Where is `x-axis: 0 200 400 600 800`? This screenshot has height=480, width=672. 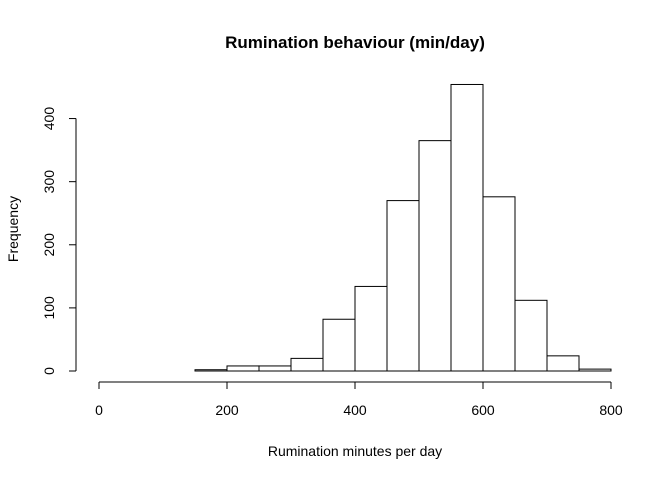
x-axis: 0 200 400 600 800 is located at coordinates (359, 399).